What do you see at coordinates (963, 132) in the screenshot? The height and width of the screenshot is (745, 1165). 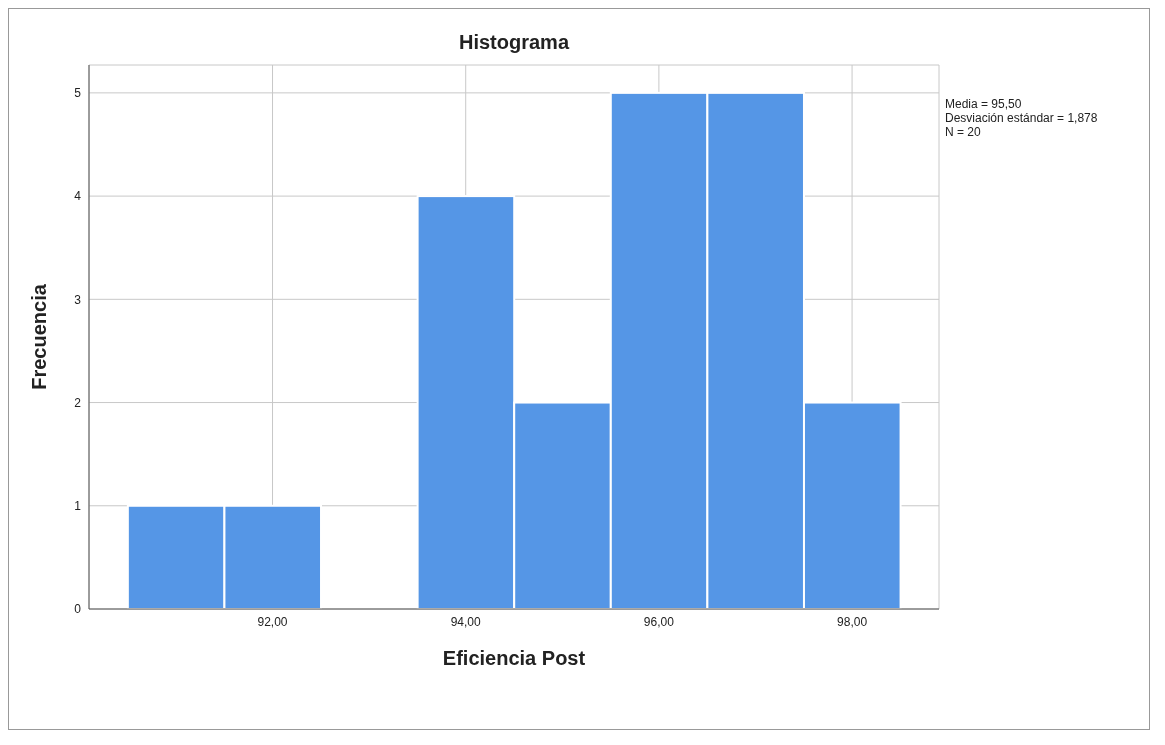 I see `text: N = 20` at bounding box center [963, 132].